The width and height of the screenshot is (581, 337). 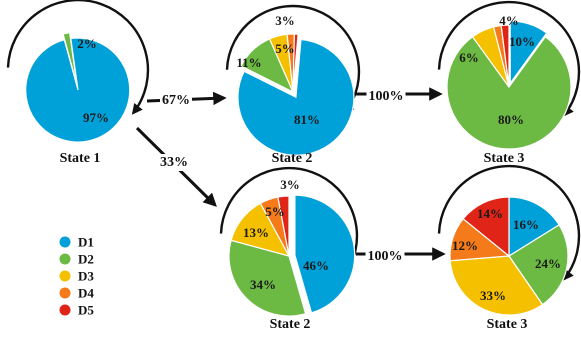 I want to click on pie-s3b: 16% 24% 33% 12% 14% State 3, so click(x=509, y=264).